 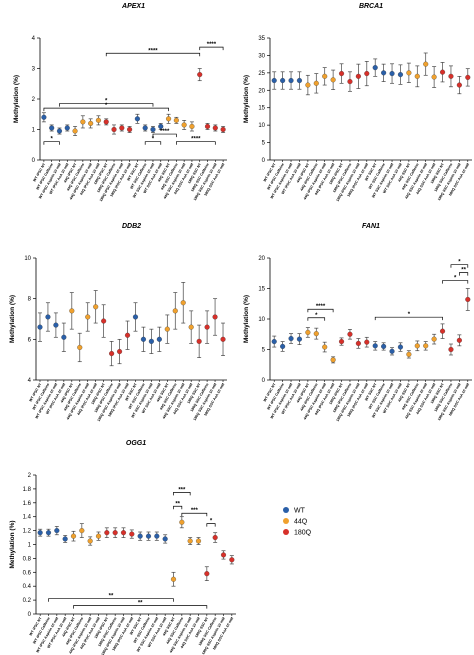 I want to click on y-tick-label: 0.4, so click(x=27, y=587).